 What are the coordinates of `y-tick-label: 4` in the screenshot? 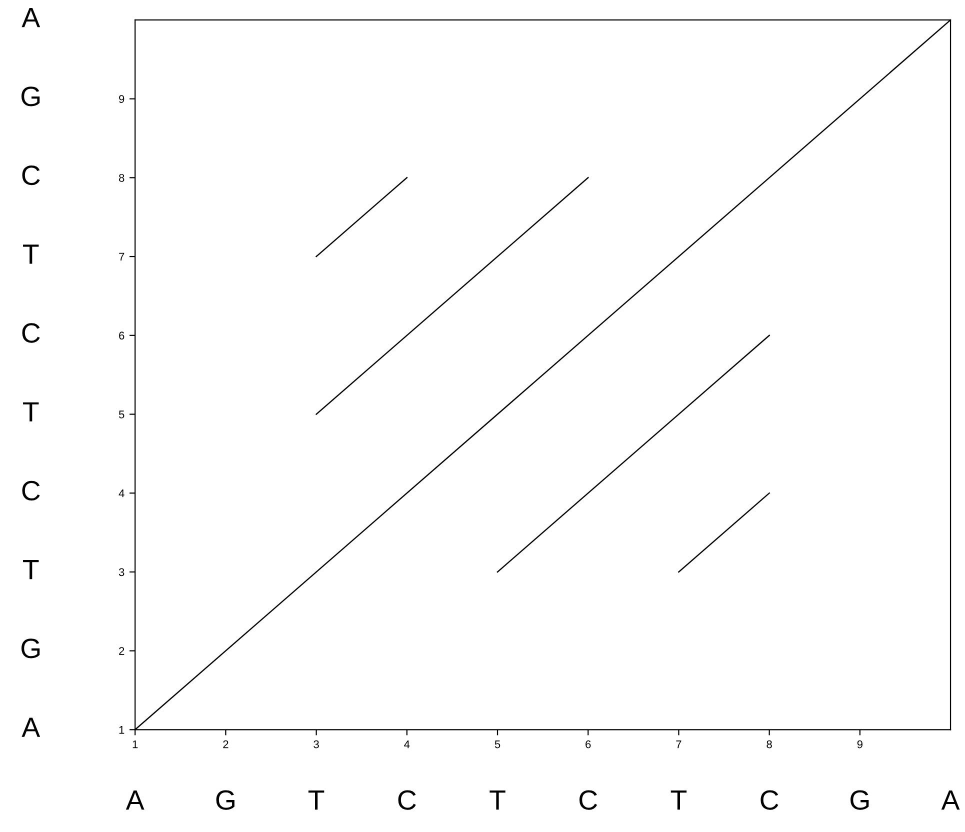 It's located at (121, 493).